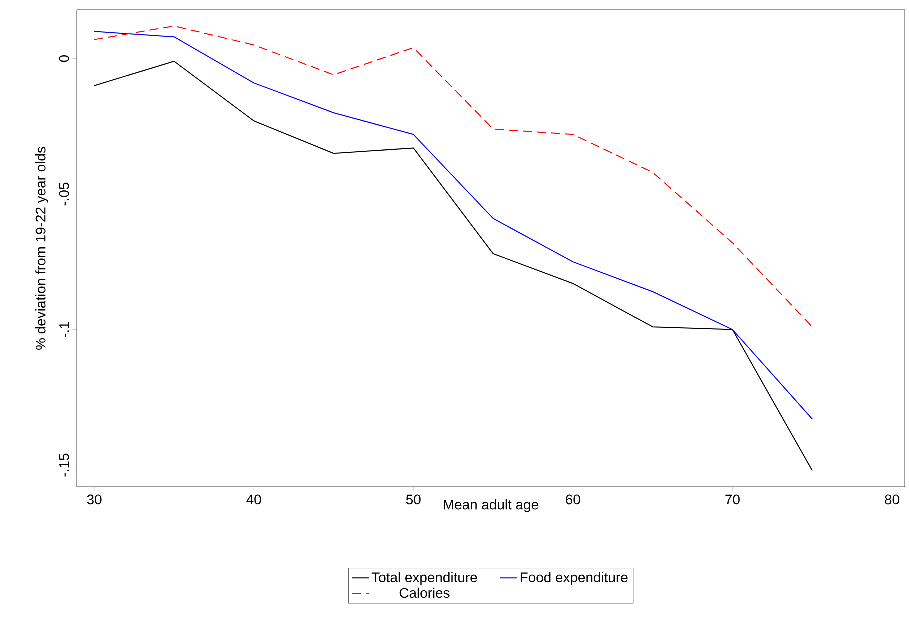 Image resolution: width=909 pixels, height=638 pixels. I want to click on y-tick-label: 0, so click(64, 58).